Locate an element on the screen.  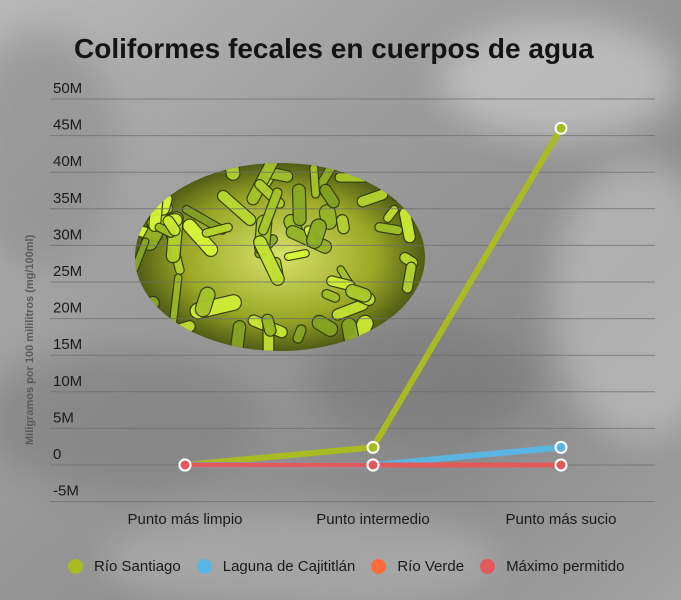
chart-title: Coliformes fecales en cuerpos de agua is located at coordinates (334, 48).